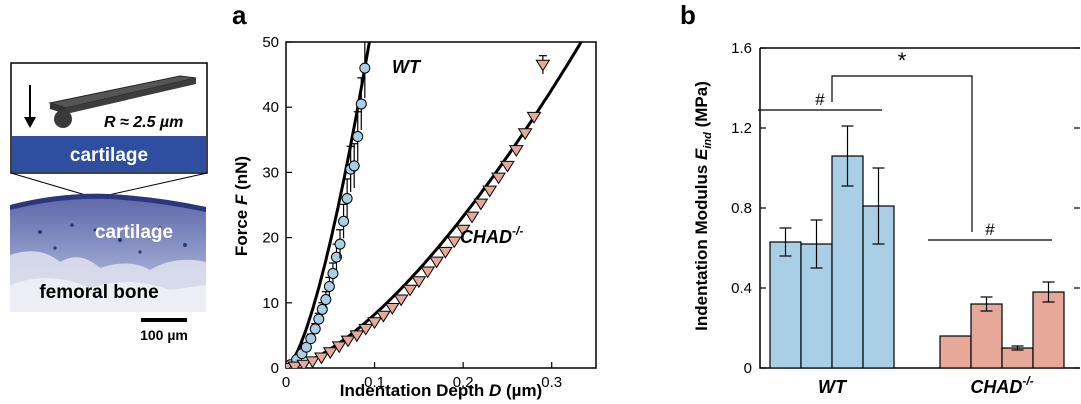 The width and height of the screenshot is (1081, 404). What do you see at coordinates (275, 368) in the screenshot?
I see `y-tick-label: 0` at bounding box center [275, 368].